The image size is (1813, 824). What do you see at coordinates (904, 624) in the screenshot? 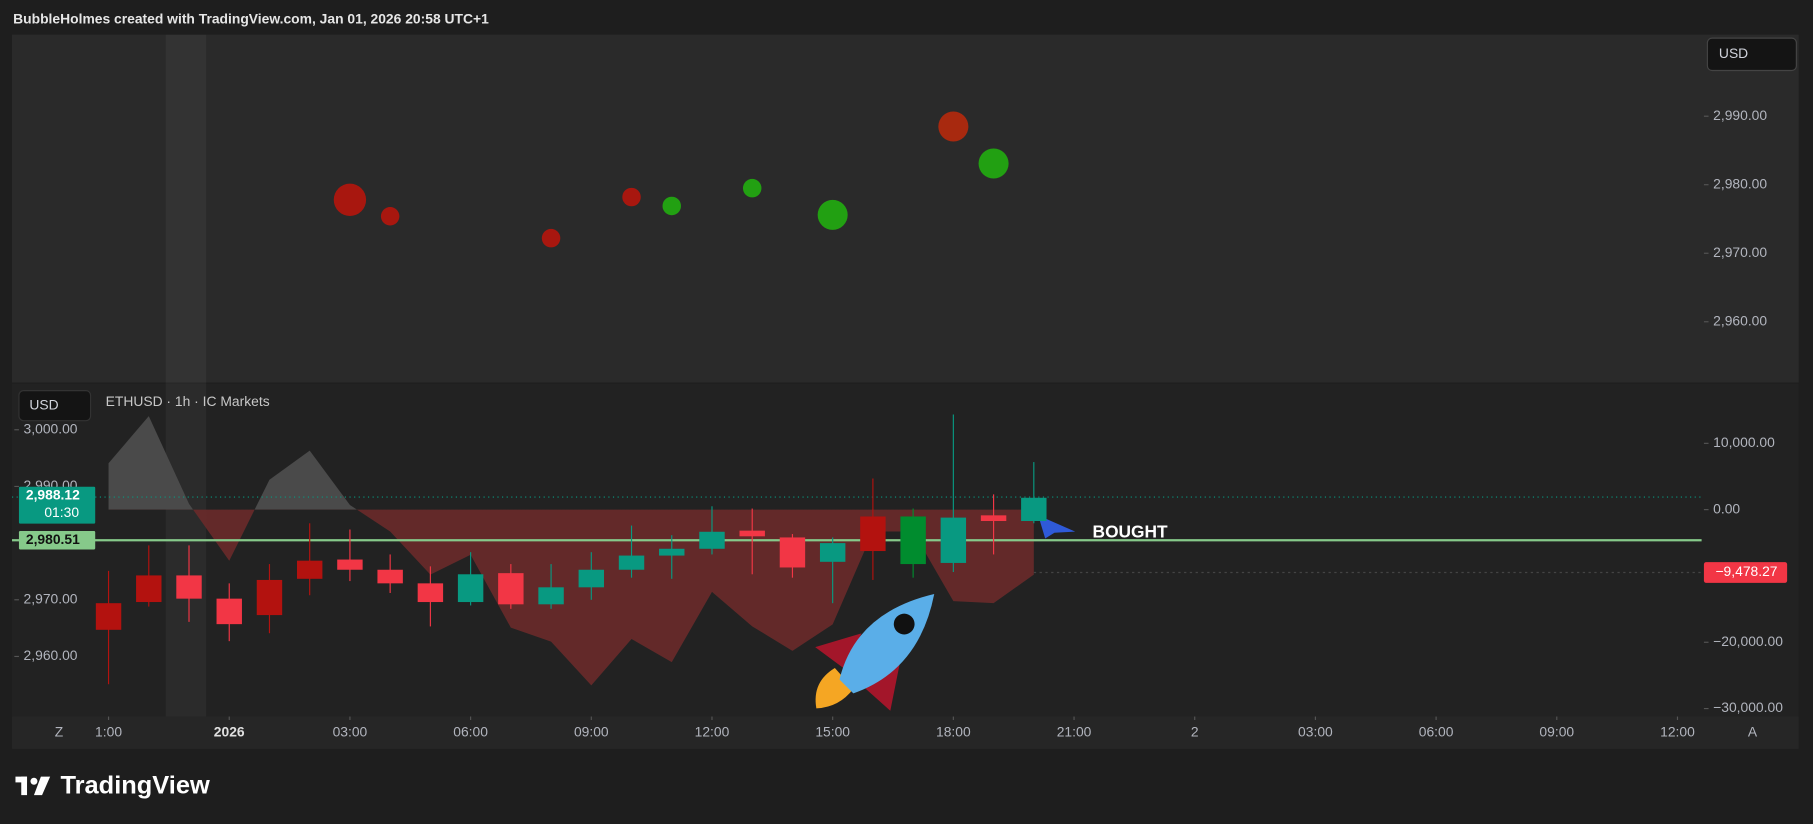
I see `rocket-window` at bounding box center [904, 624].